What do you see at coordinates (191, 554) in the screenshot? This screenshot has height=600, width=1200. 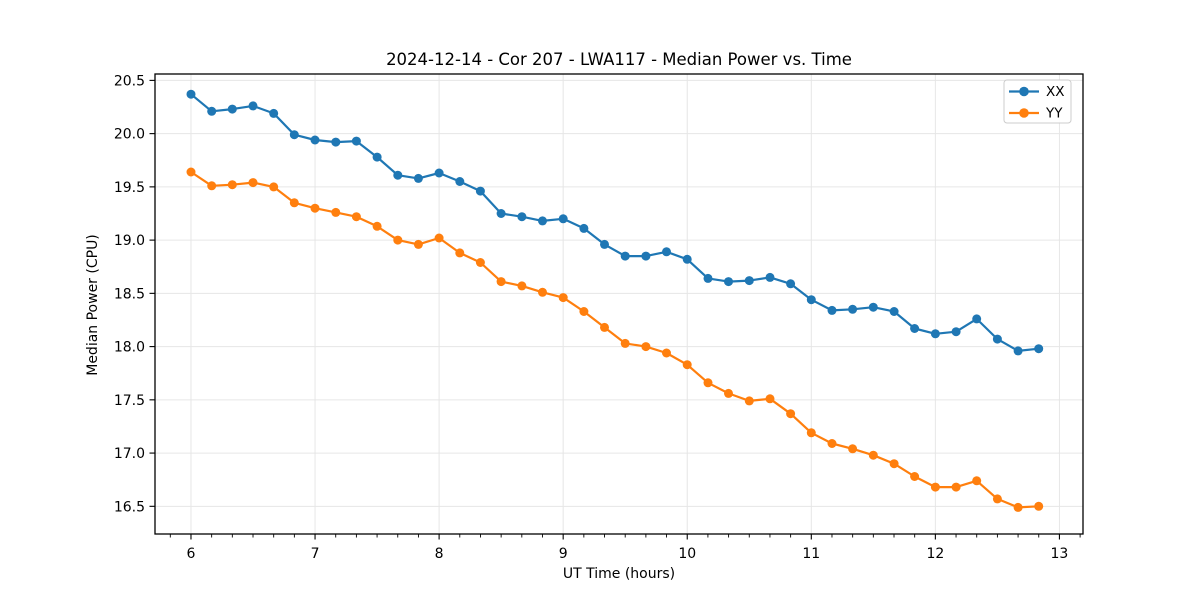 I see `x-tick-label: 6` at bounding box center [191, 554].